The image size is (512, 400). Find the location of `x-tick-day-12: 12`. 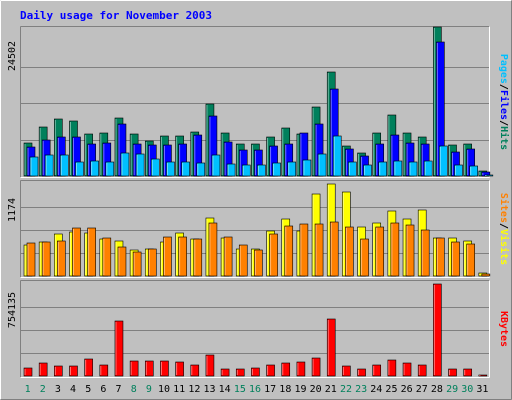

x-tick-day-12: 12 is located at coordinates (194, 389).